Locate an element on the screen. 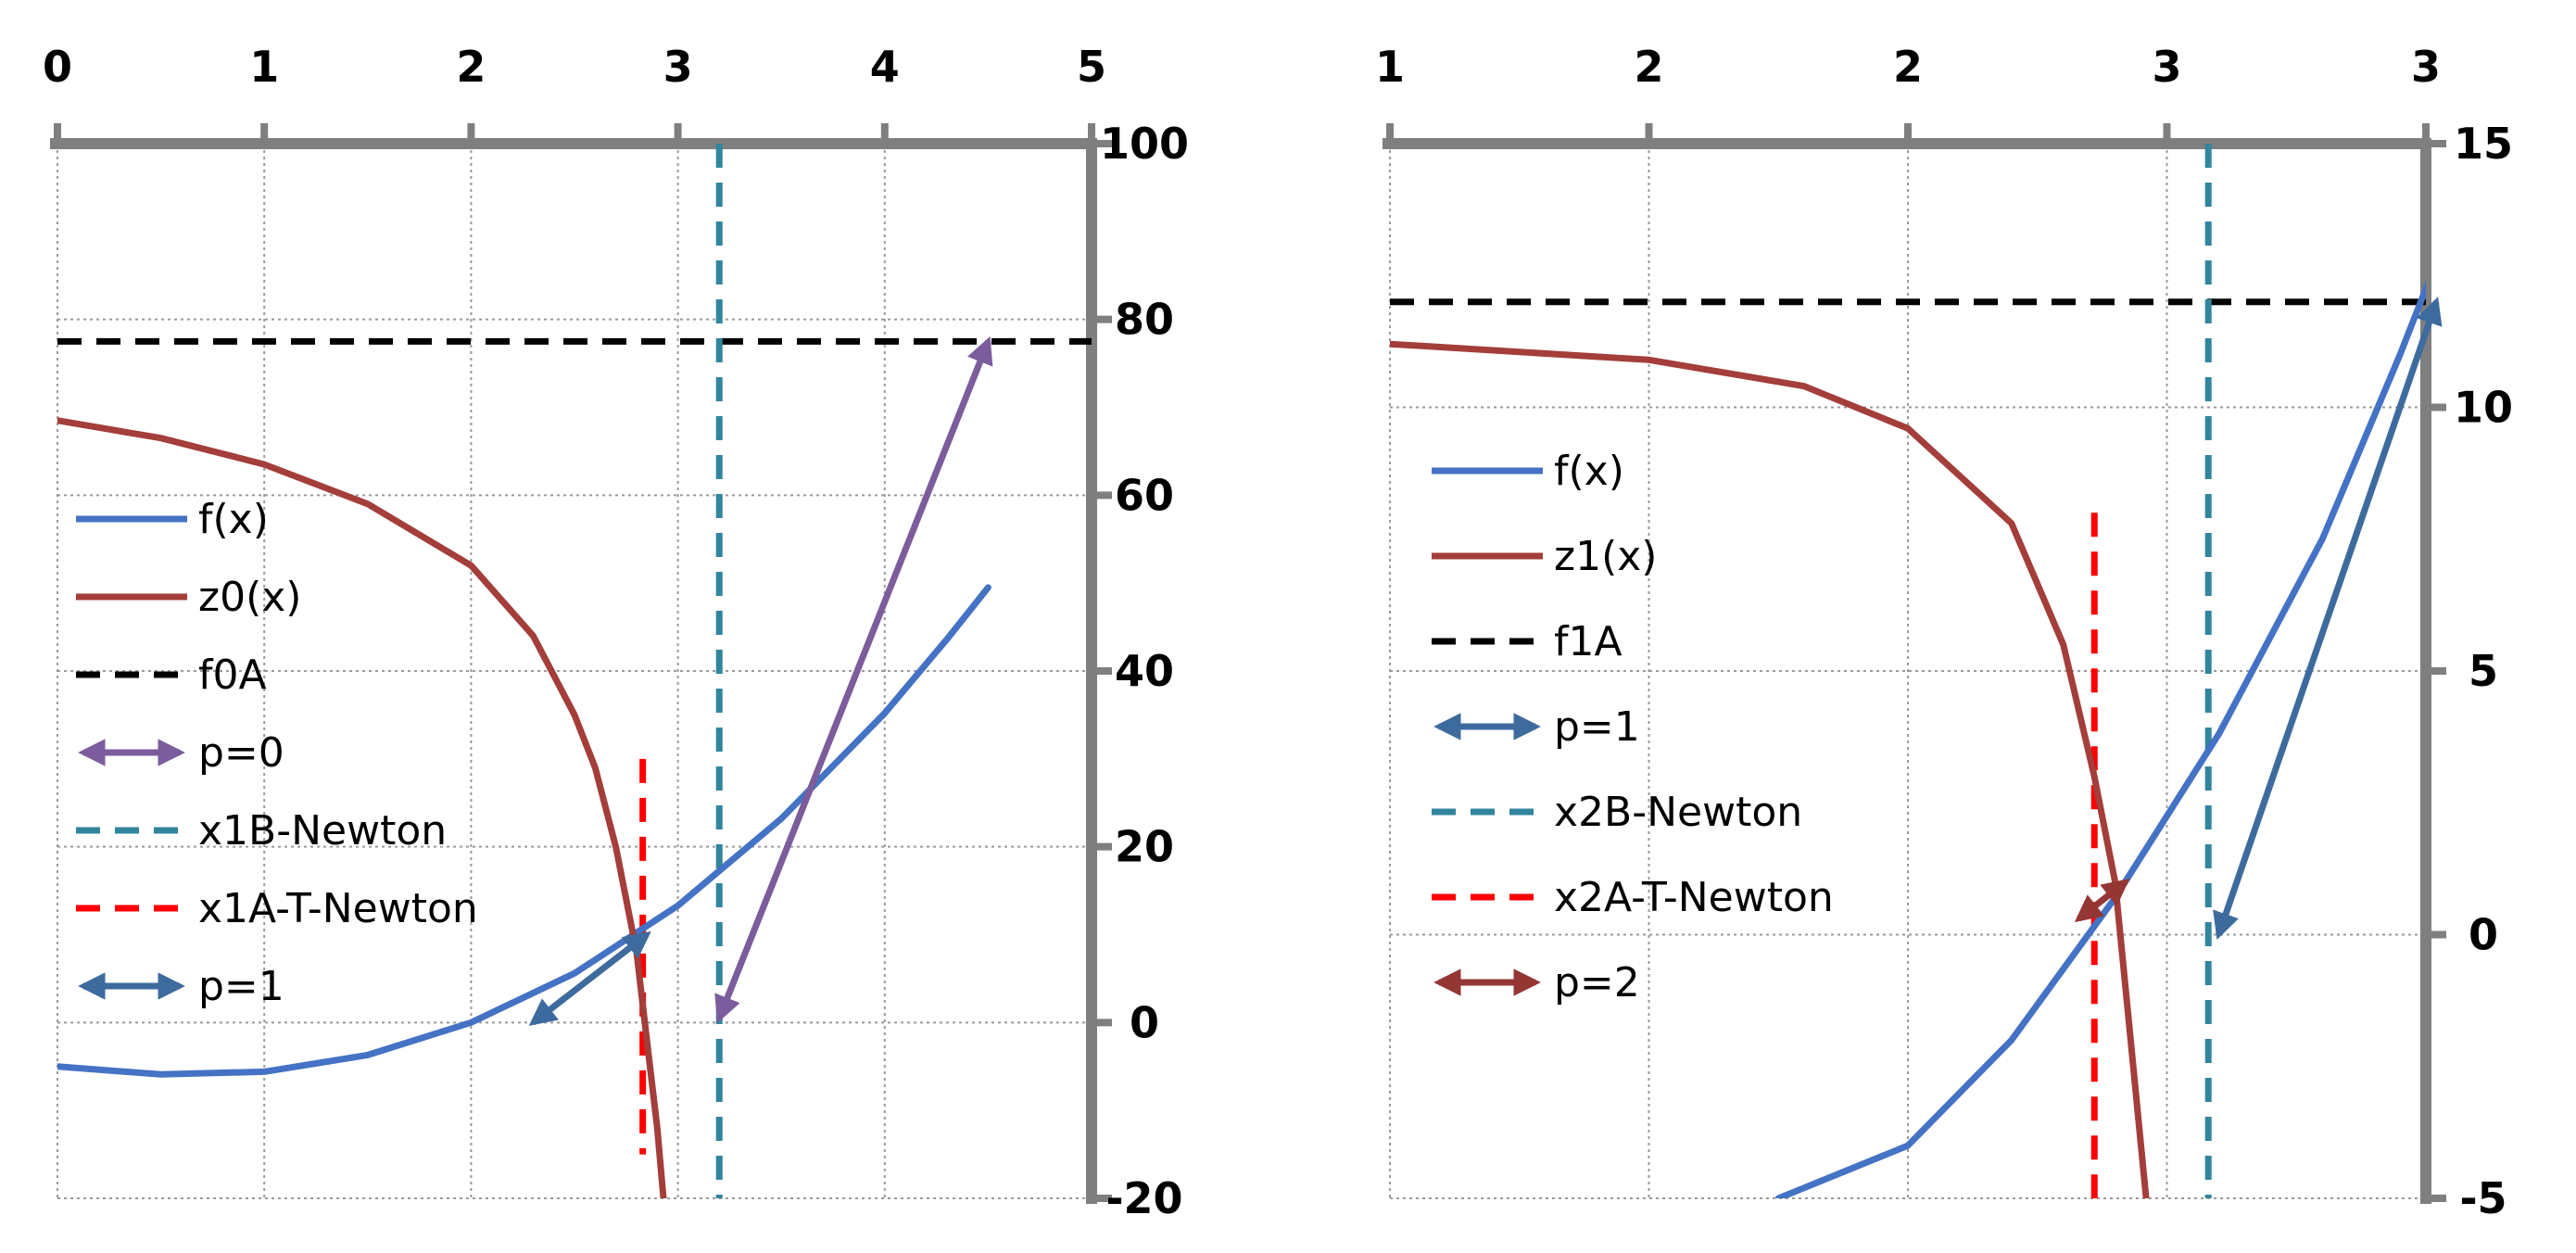 Image resolution: width=2576 pixels, height=1253 pixels. legend-item-x1a-t-newton: x1A-T-Newton is located at coordinates (277, 908).